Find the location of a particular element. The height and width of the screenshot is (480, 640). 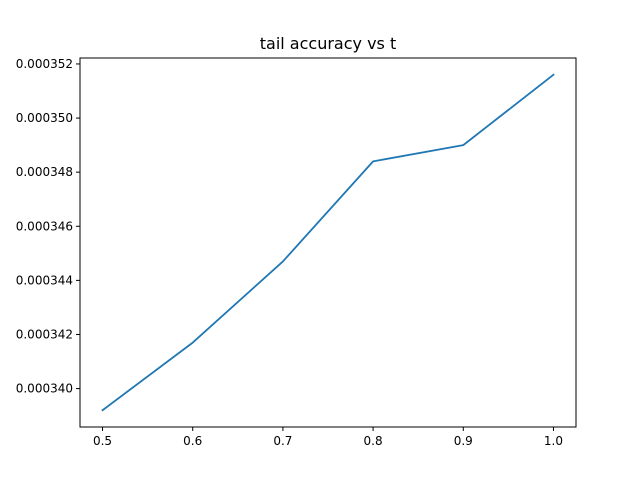

x-axis-ticks: 0.5 0.6 0.7 0.8 0.9 1.0 is located at coordinates (328, 437).